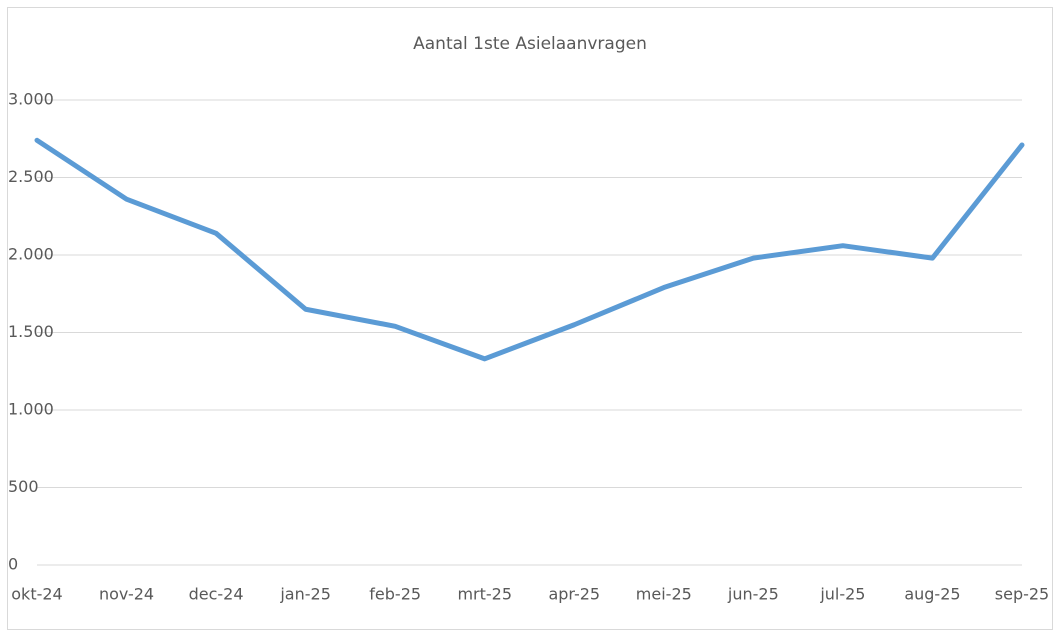 The height and width of the screenshot is (636, 1060). Describe the element at coordinates (36, 594) in the screenshot. I see `x-tick-label: okt-24` at that location.